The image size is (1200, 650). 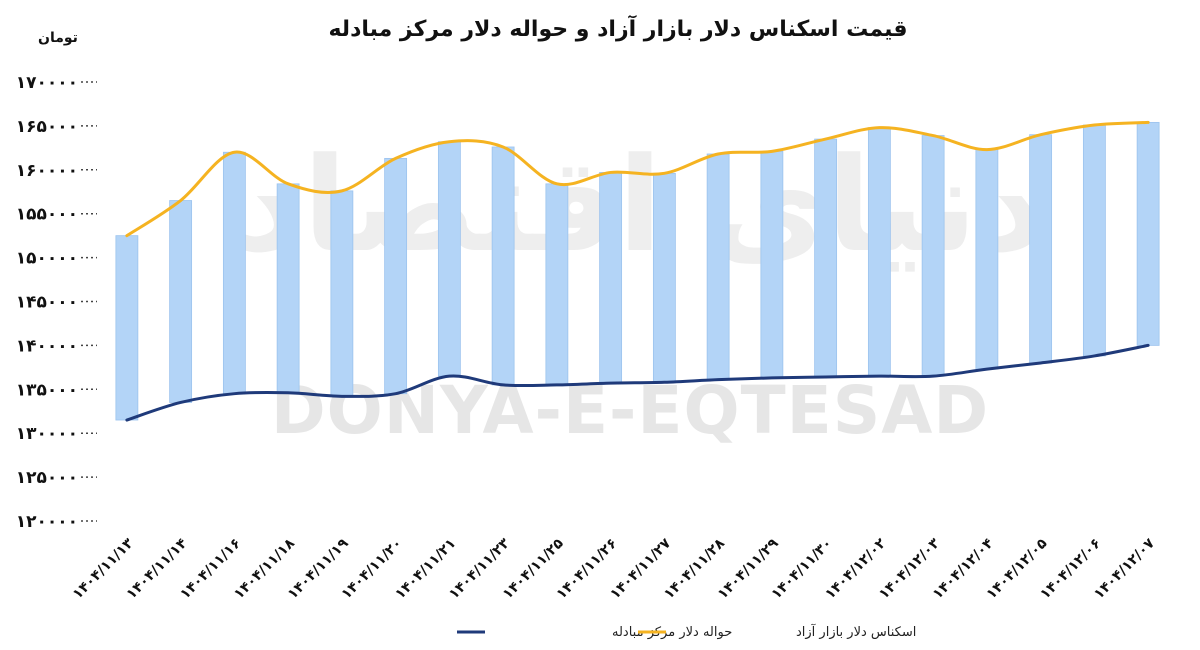 What do you see at coordinates (47, 259) in the screenshot?
I see `y-tick-label: ۱۵۰۰۰۰` at bounding box center [47, 259].